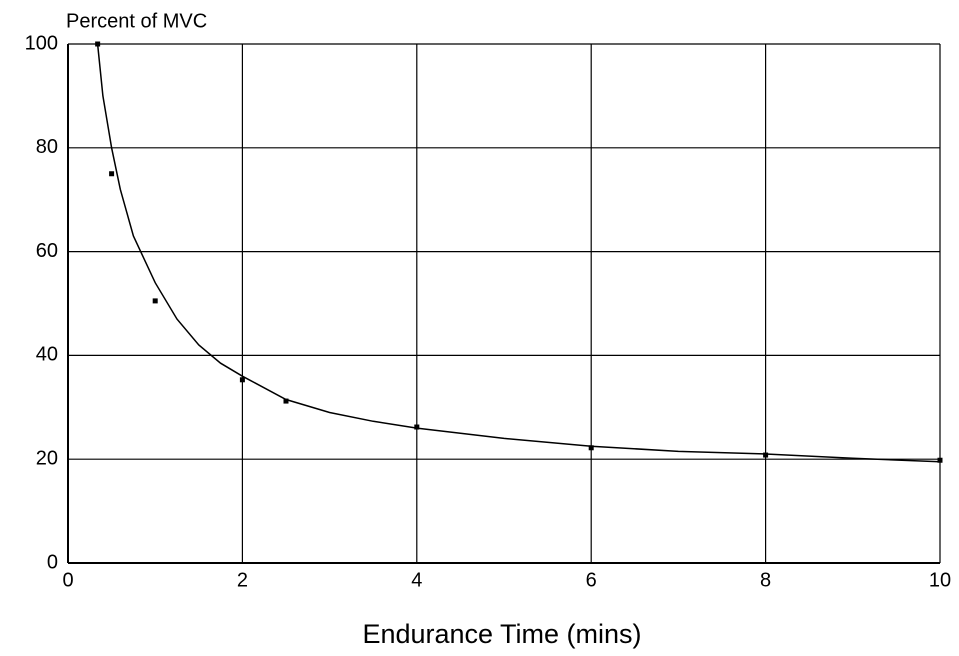  Describe the element at coordinates (765, 580) in the screenshot. I see `x-tick-label: 8` at that location.